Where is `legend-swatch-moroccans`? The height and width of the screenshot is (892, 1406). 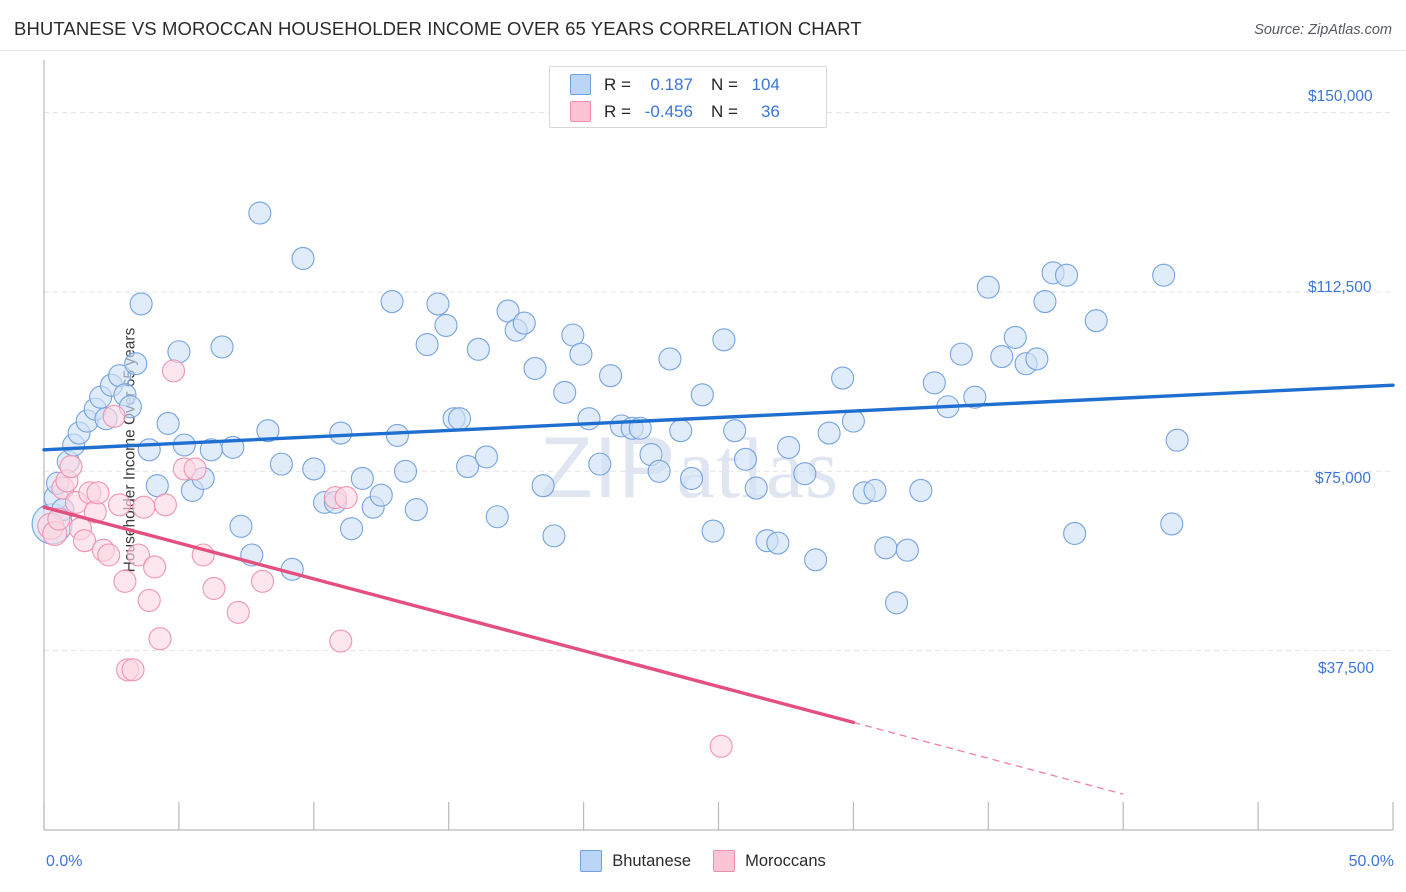
legend-swatch-moroccans is located at coordinates (724, 861).